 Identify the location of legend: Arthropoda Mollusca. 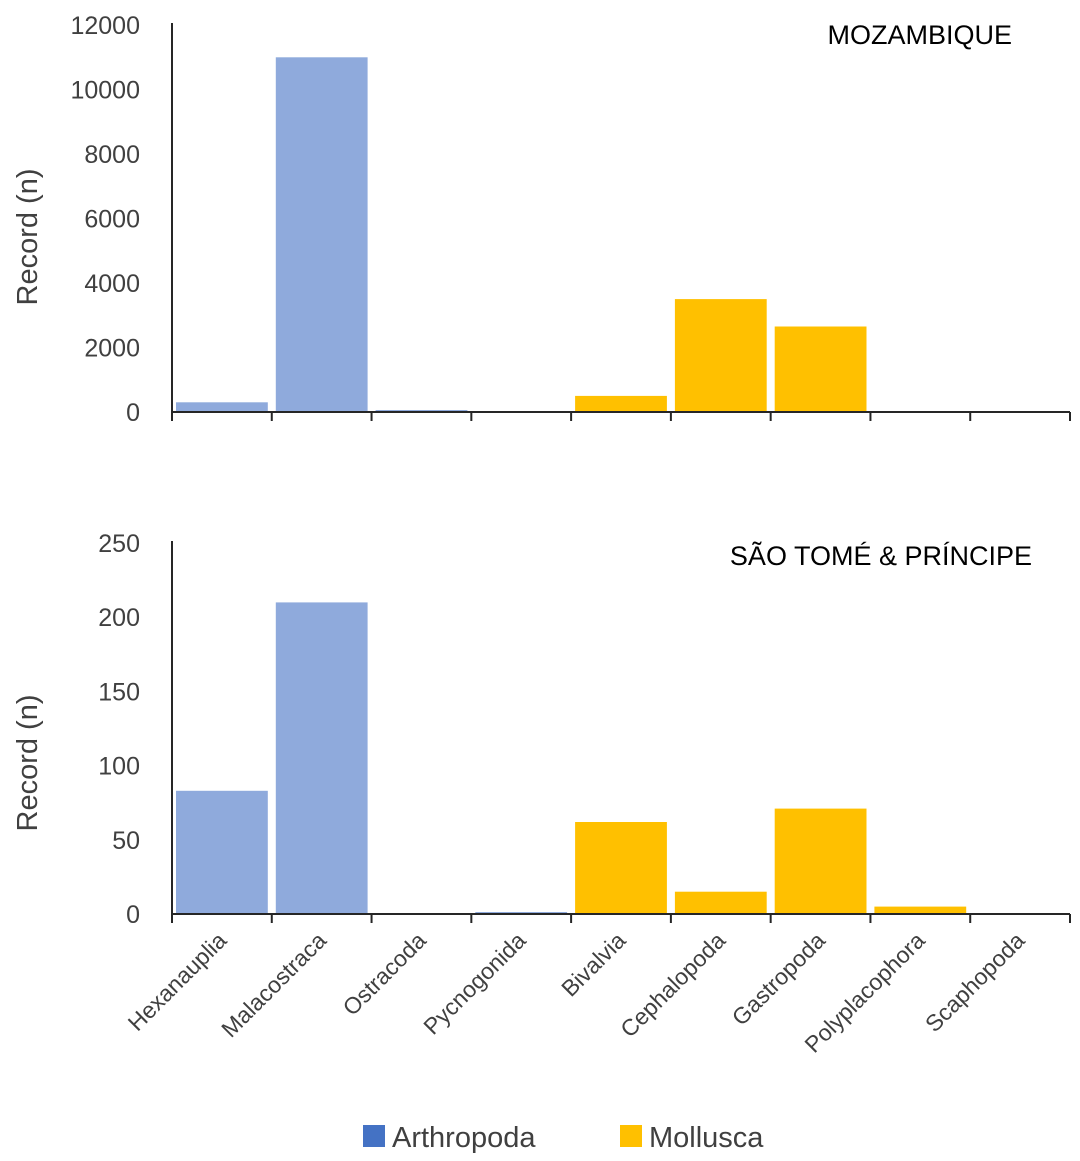
(563, 1138).